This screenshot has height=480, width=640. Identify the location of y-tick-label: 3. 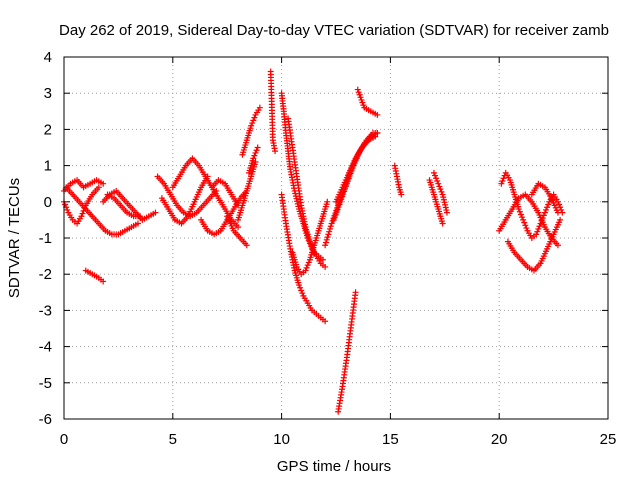
(48, 93).